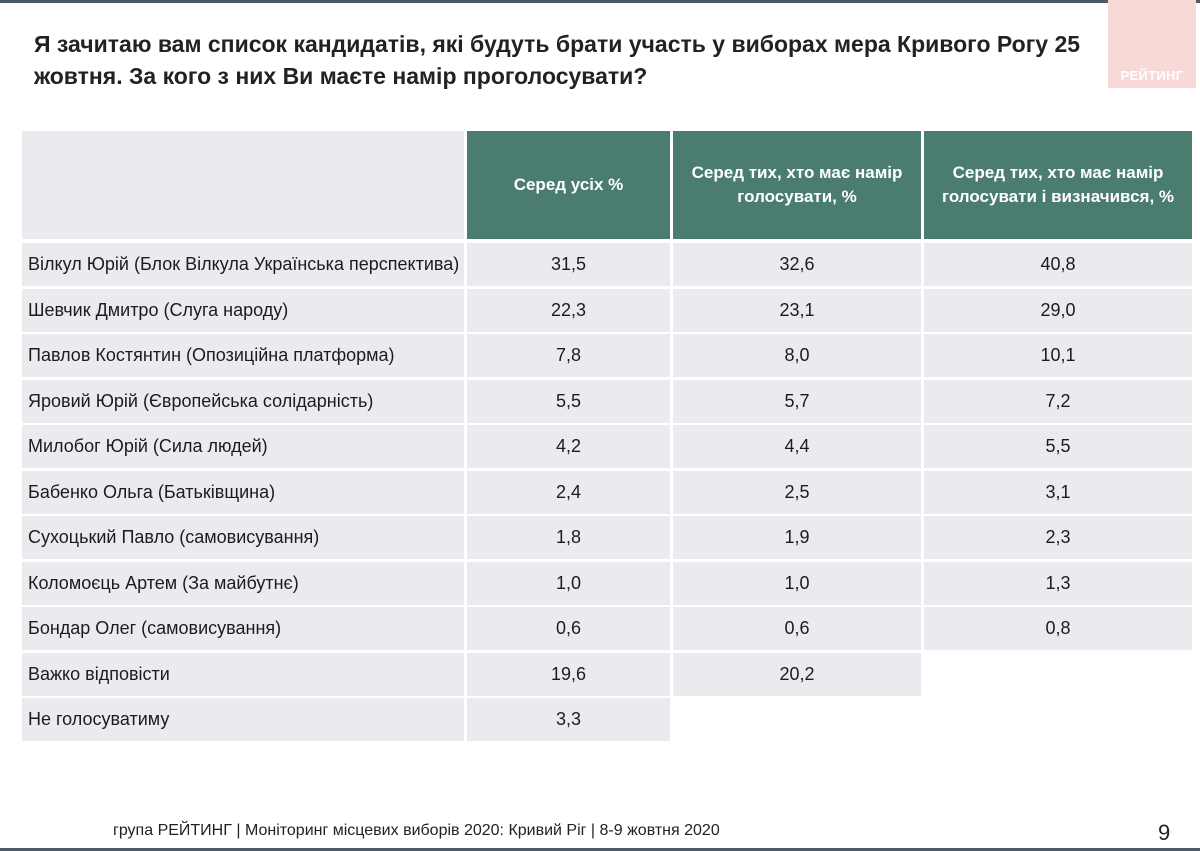  What do you see at coordinates (1058, 537) in the screenshot?
I see `value-decided: 2,3` at bounding box center [1058, 537].